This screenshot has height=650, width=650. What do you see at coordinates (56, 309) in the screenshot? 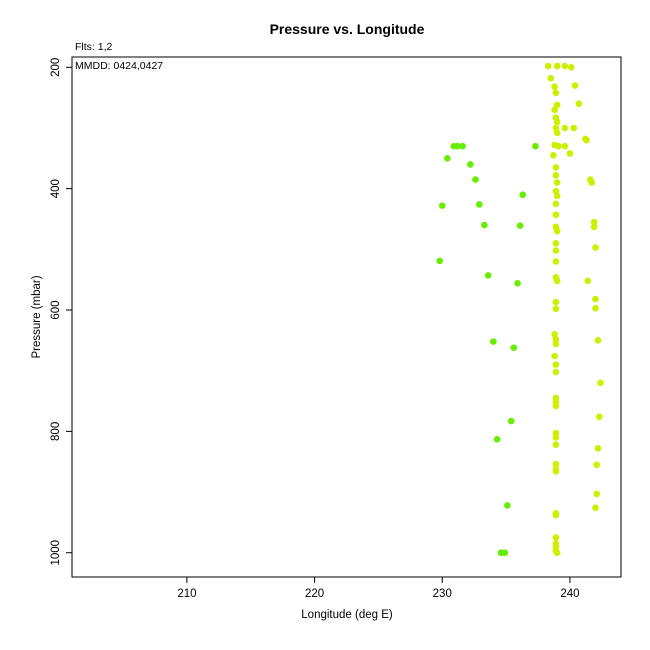
I see `y-tick-label: 600` at bounding box center [56, 309].